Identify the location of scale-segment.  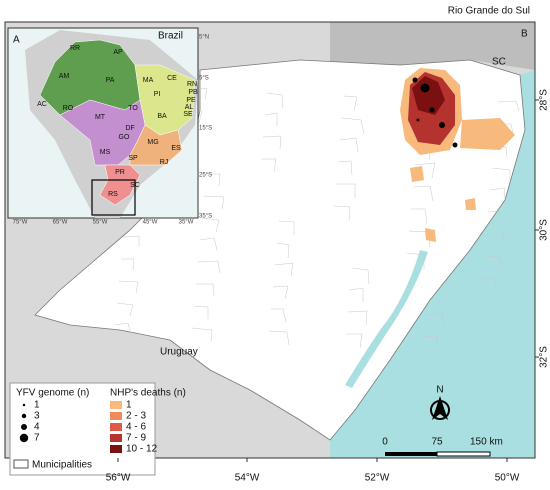
(463, 454).